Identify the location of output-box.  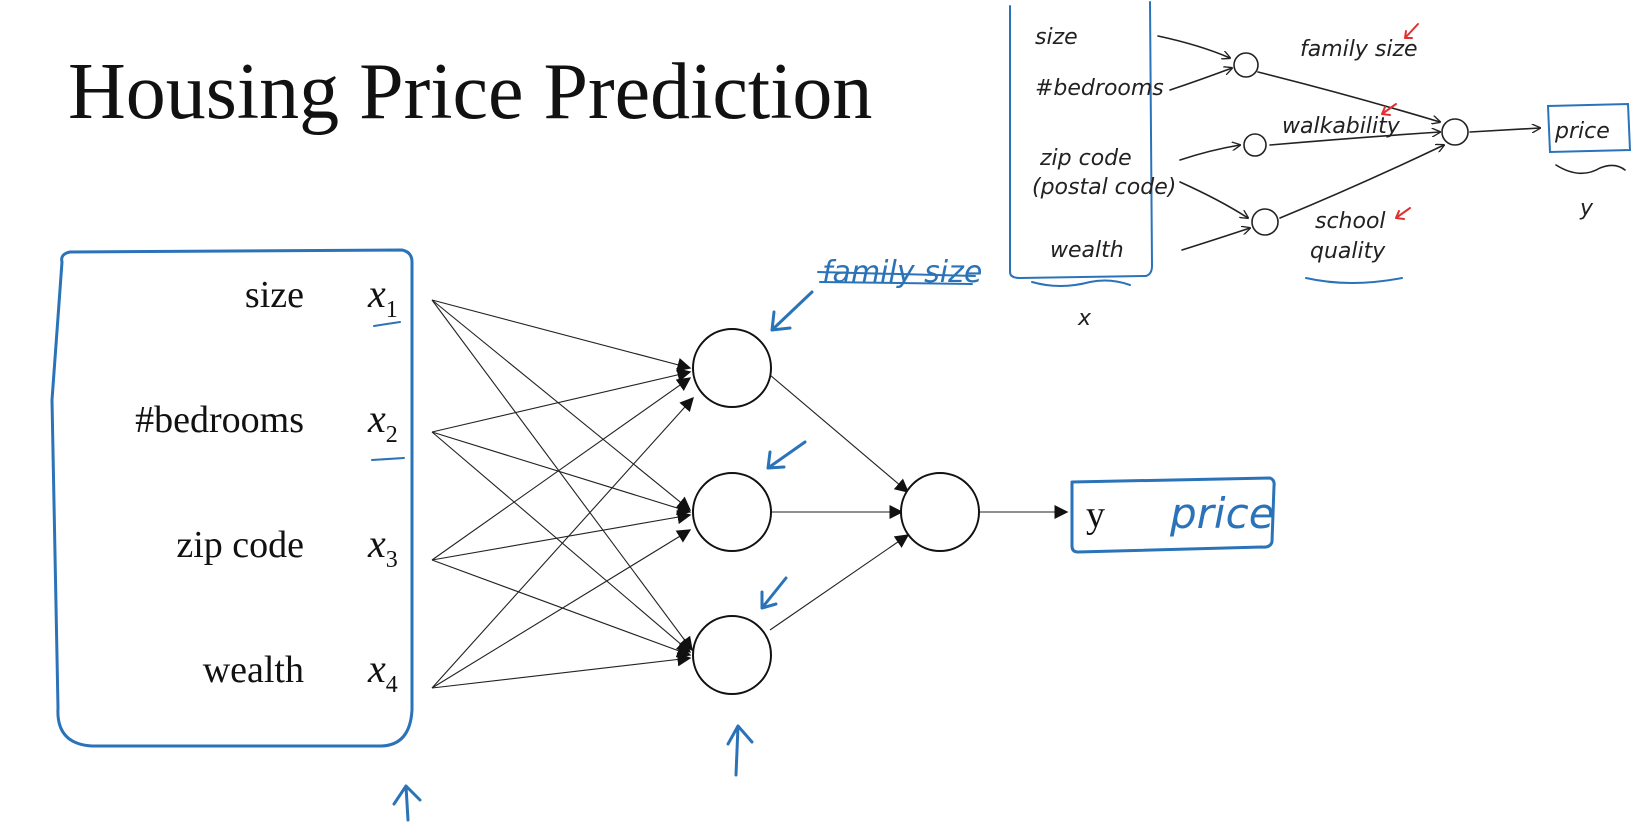
(1173, 515).